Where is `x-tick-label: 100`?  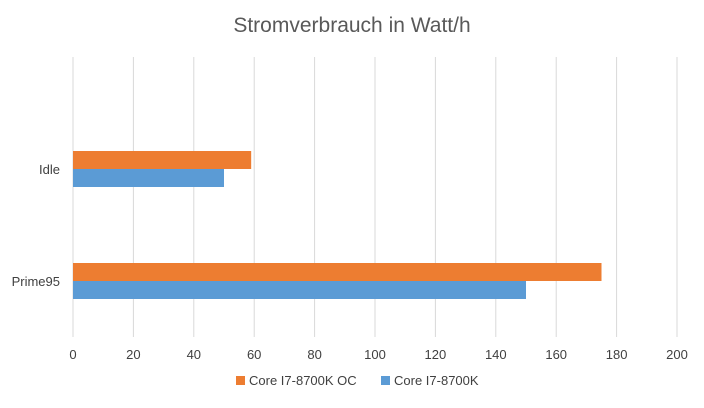
x-tick-label: 100 is located at coordinates (375, 354).